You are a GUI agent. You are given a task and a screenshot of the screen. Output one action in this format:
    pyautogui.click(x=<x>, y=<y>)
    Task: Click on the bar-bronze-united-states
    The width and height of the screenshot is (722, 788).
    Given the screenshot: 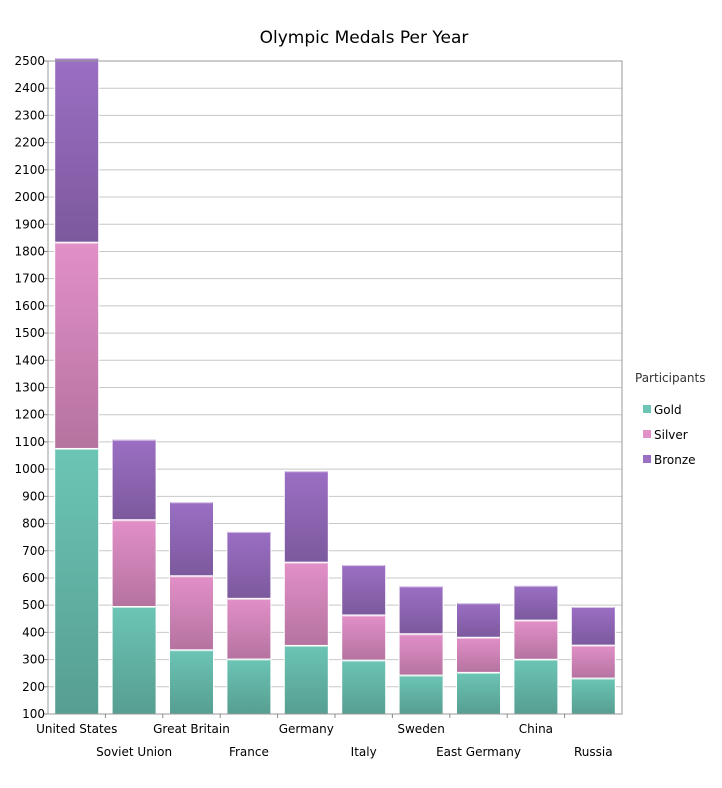 What is the action you would take?
    pyautogui.click(x=77, y=150)
    